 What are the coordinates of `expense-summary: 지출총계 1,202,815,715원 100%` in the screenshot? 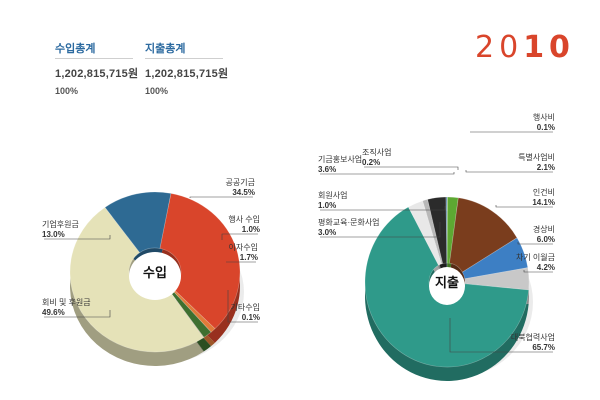 It's located at (225, 68).